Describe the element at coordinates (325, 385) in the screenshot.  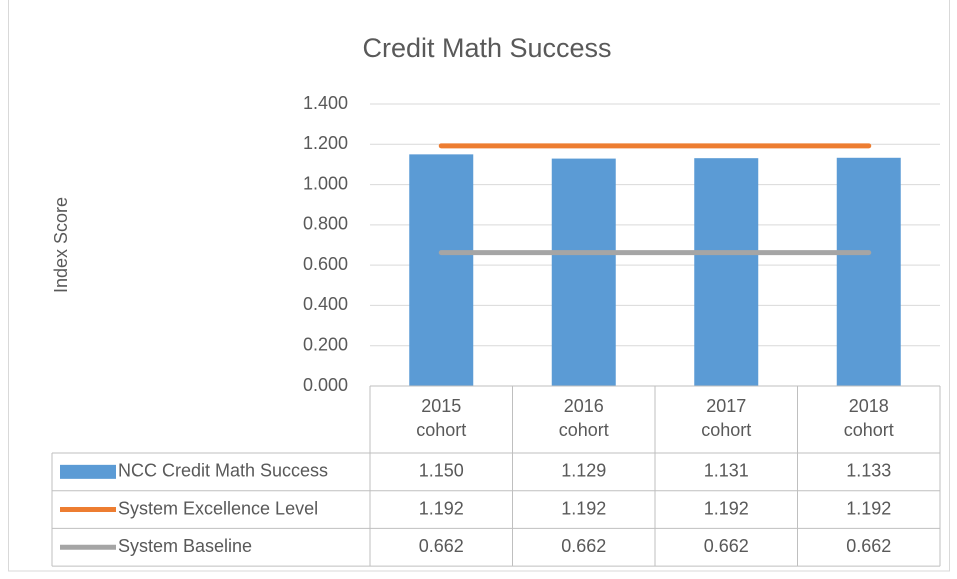
I see `y-tick-label: 0.000` at that location.